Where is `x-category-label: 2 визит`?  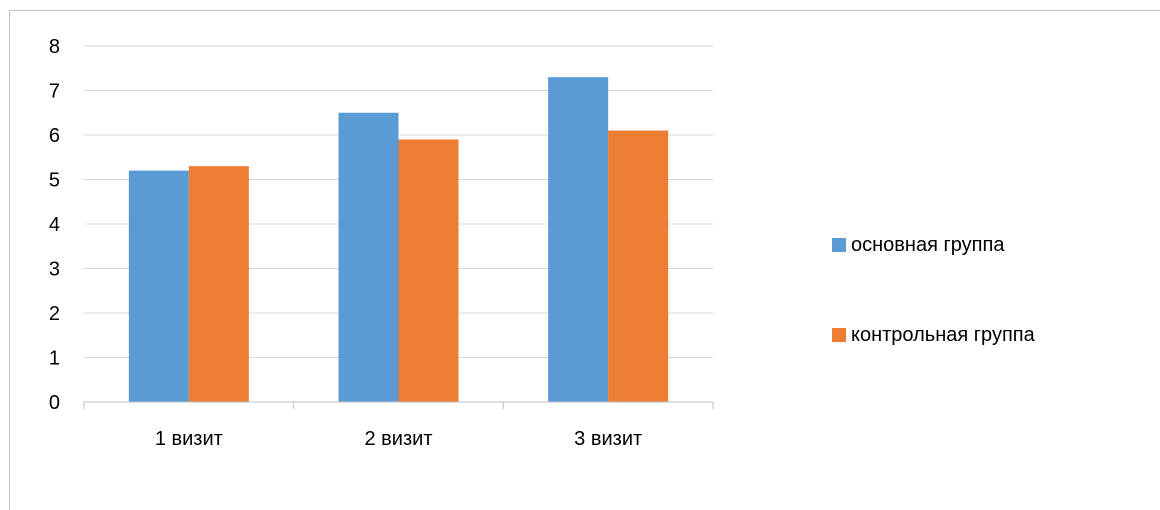 x-category-label: 2 визит is located at coordinates (399, 439).